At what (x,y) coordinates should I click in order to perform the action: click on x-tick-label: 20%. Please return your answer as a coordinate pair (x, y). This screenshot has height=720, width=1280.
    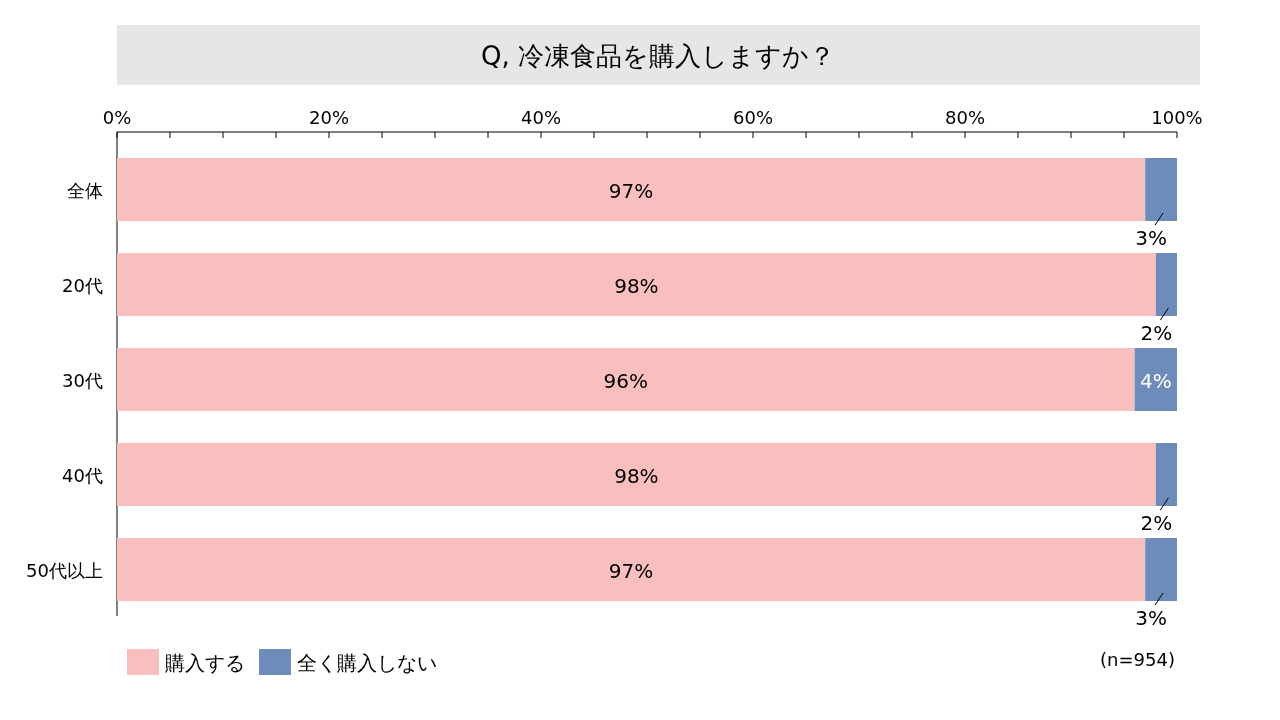
    Looking at the image, I should click on (329, 117).